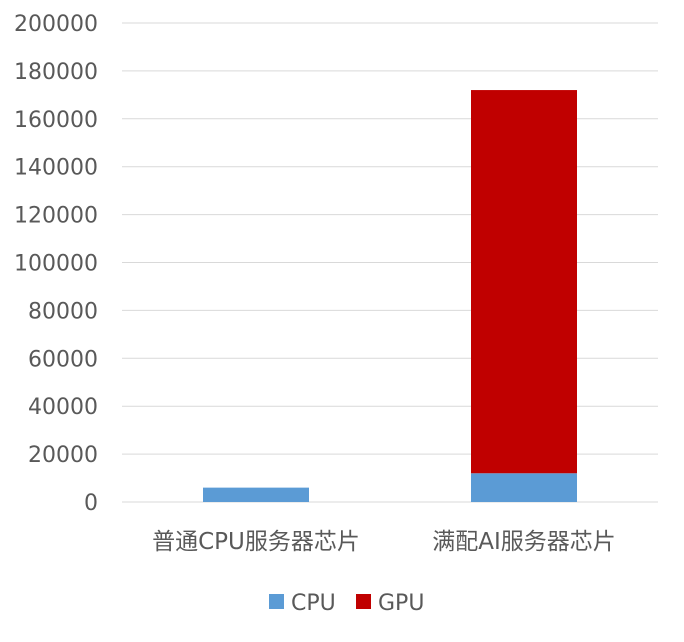  I want to click on x-axis-ticks: 普通CPU服务器芯片 满配AI服务器芯片, so click(384, 542).